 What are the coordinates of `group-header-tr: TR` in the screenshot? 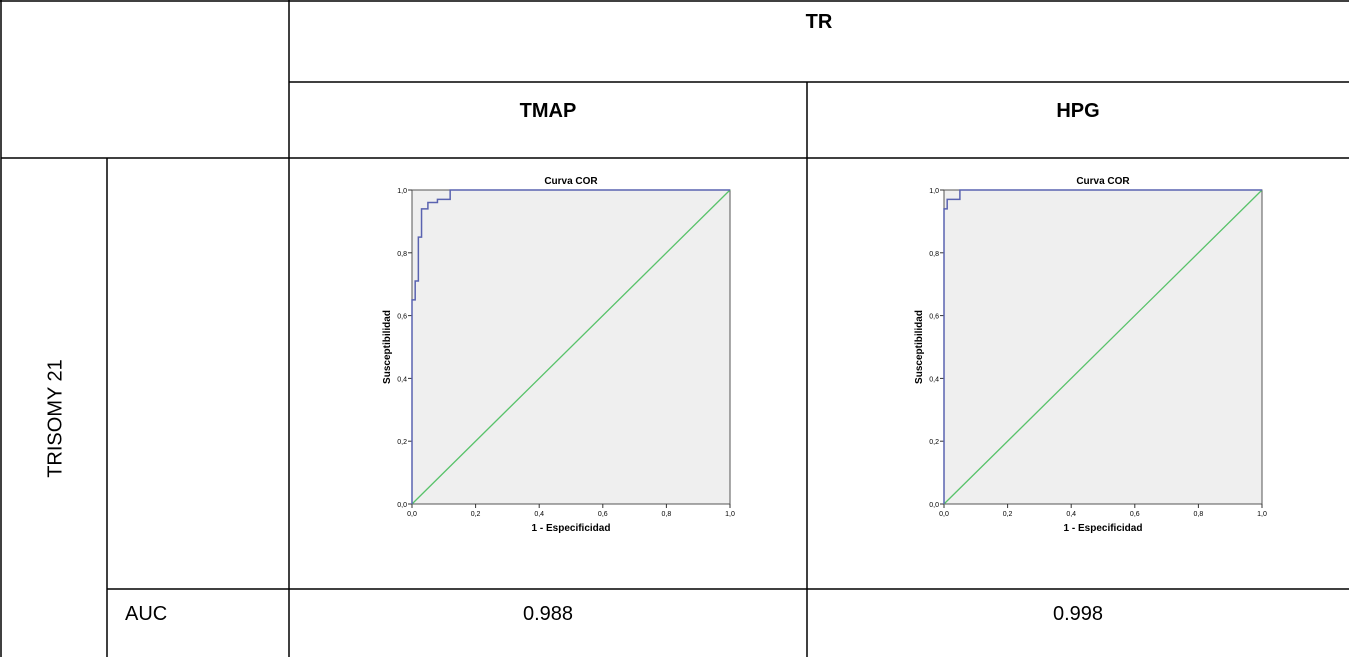 It's located at (819, 21).